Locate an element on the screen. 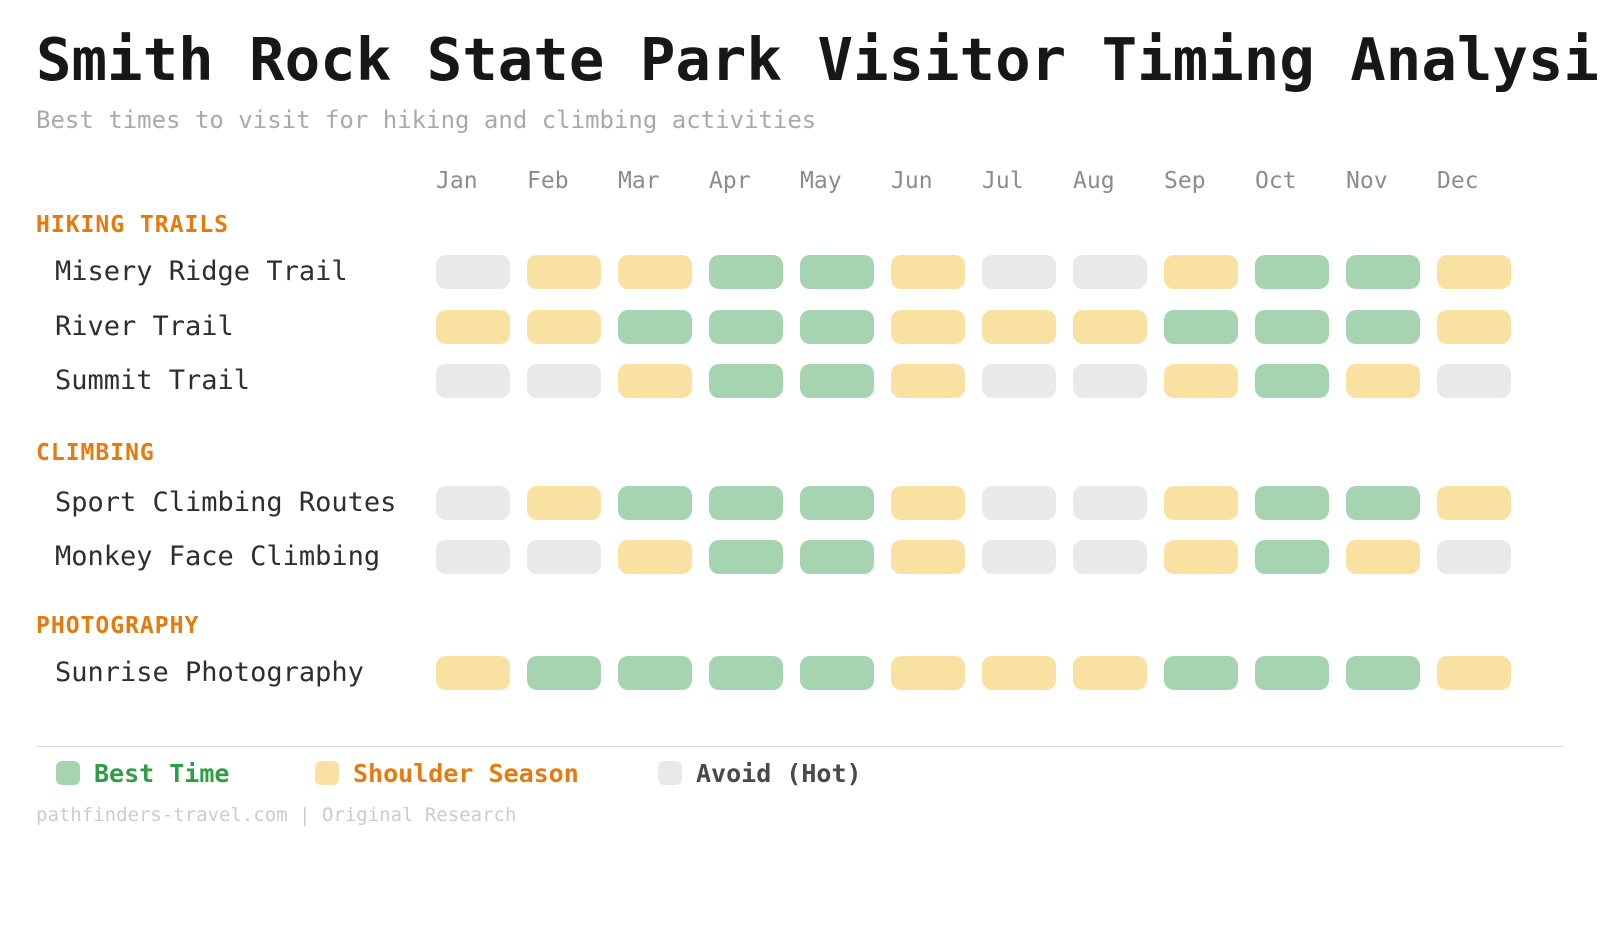 This screenshot has width=1600, height=931. month-label: Jan is located at coordinates (457, 181).